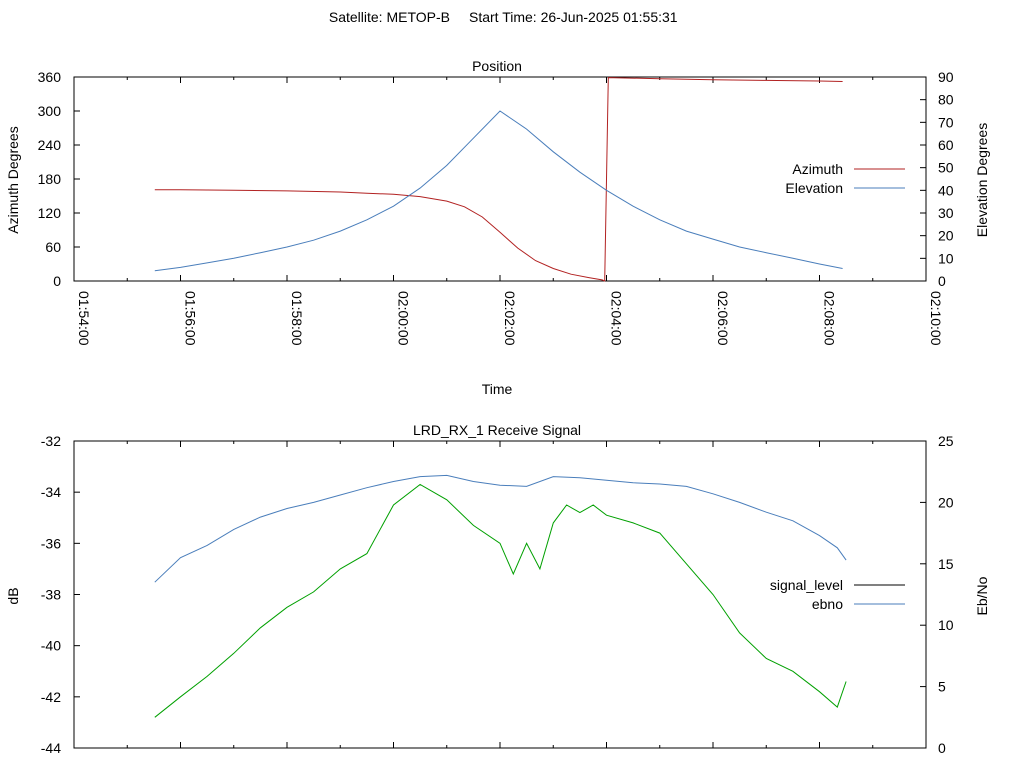 The height and width of the screenshot is (768, 1024). I want to click on position-x-tick-label: 01:58:00, so click(297, 318).